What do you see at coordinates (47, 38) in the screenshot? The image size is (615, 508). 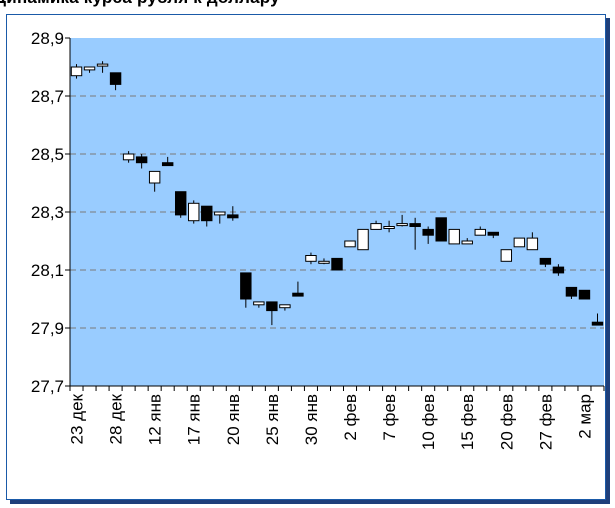 I see `y-tick-label: 28,9` at bounding box center [47, 38].